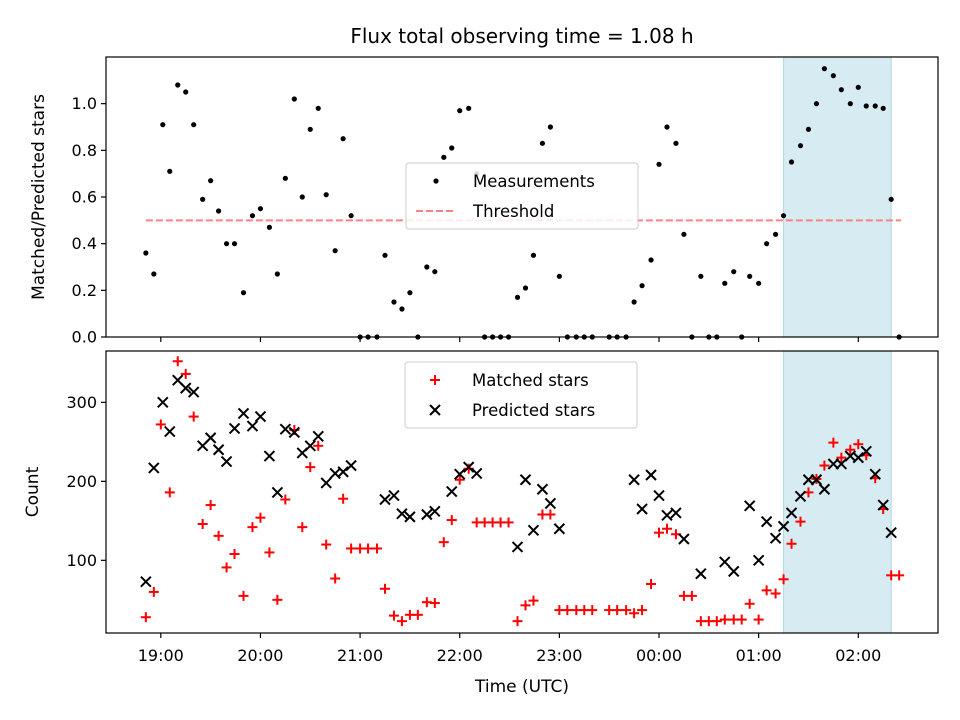 Image resolution: width=960 pixels, height=720 pixels. Describe the element at coordinates (559, 655) in the screenshot. I see `x-tick-label: 23:00` at that location.